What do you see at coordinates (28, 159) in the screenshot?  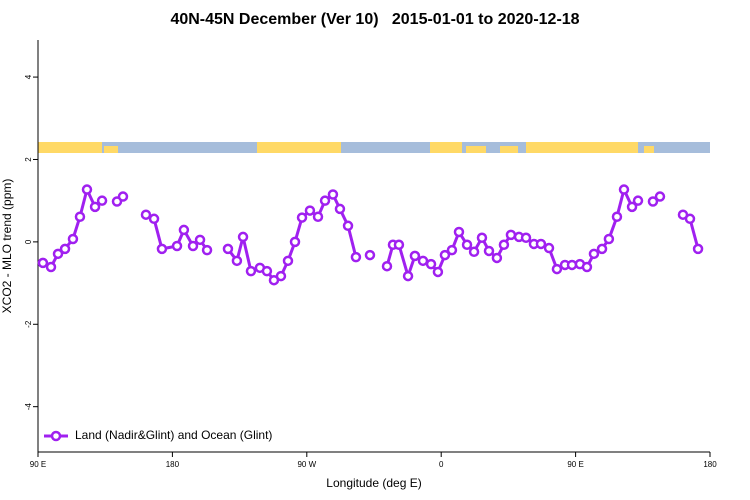 I see `y-tick-label: 2` at bounding box center [28, 159].